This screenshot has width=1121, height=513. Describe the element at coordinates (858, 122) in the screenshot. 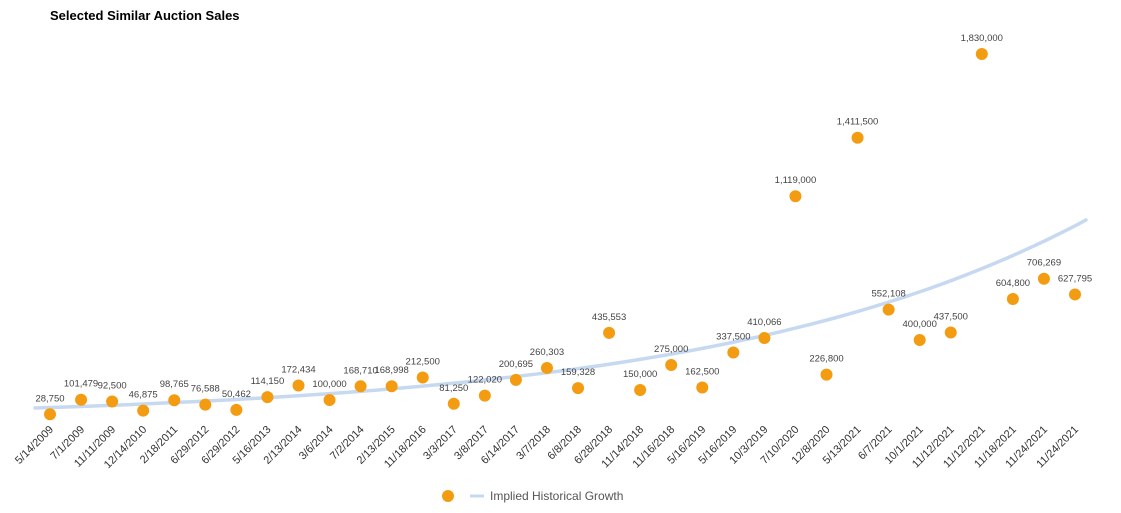

I see `data-label: 1,411,500` at that location.